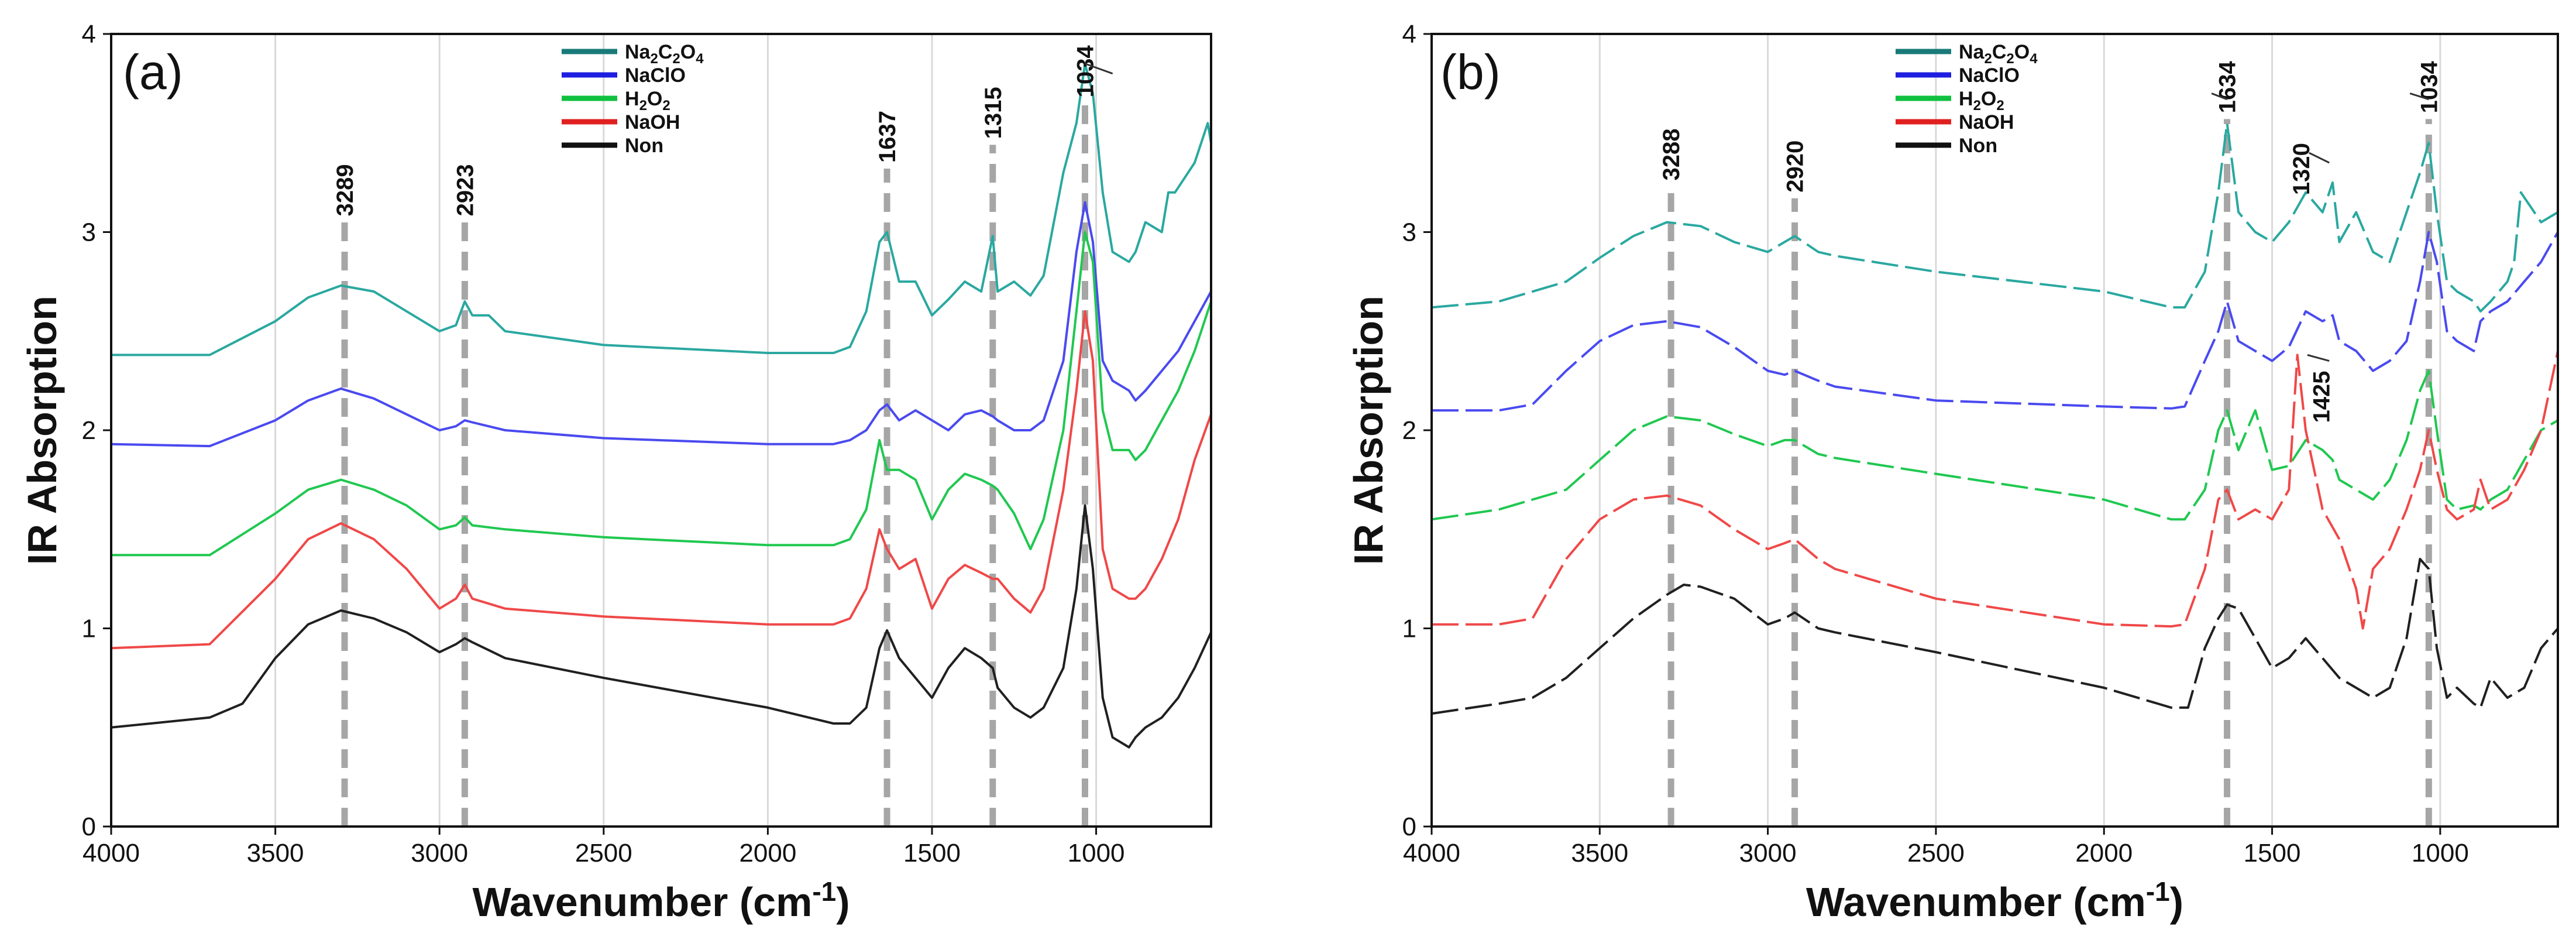 This screenshot has width=2576, height=943. I want to click on annotation-label: 1320, so click(2301, 169).